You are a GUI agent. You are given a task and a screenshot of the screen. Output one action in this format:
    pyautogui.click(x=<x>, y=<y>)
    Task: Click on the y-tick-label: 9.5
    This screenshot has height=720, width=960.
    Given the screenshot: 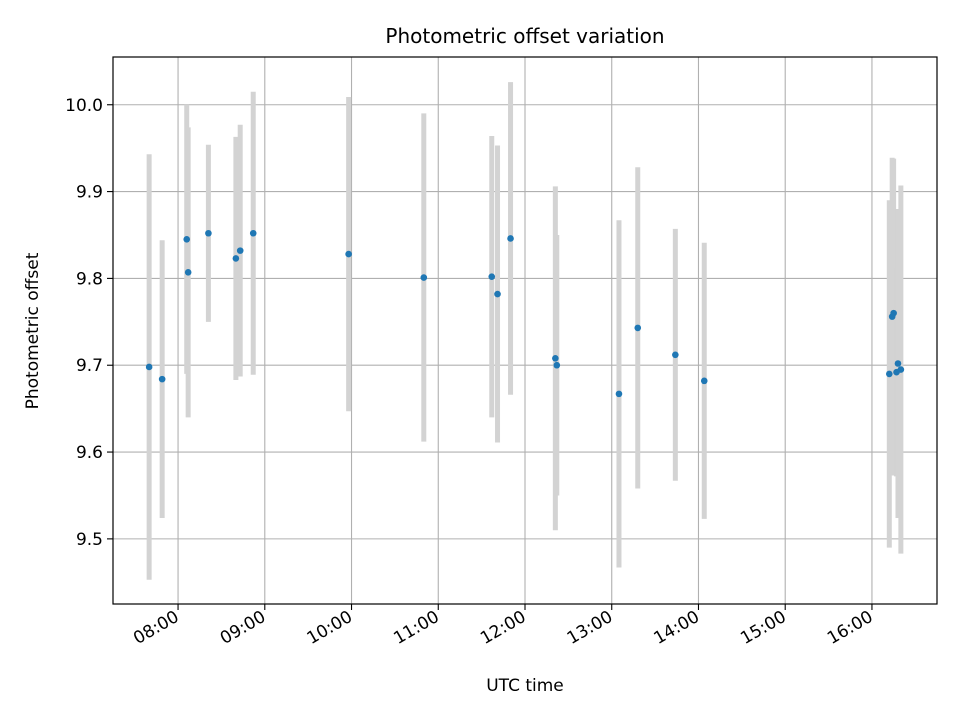 What is the action you would take?
    pyautogui.click(x=89, y=540)
    